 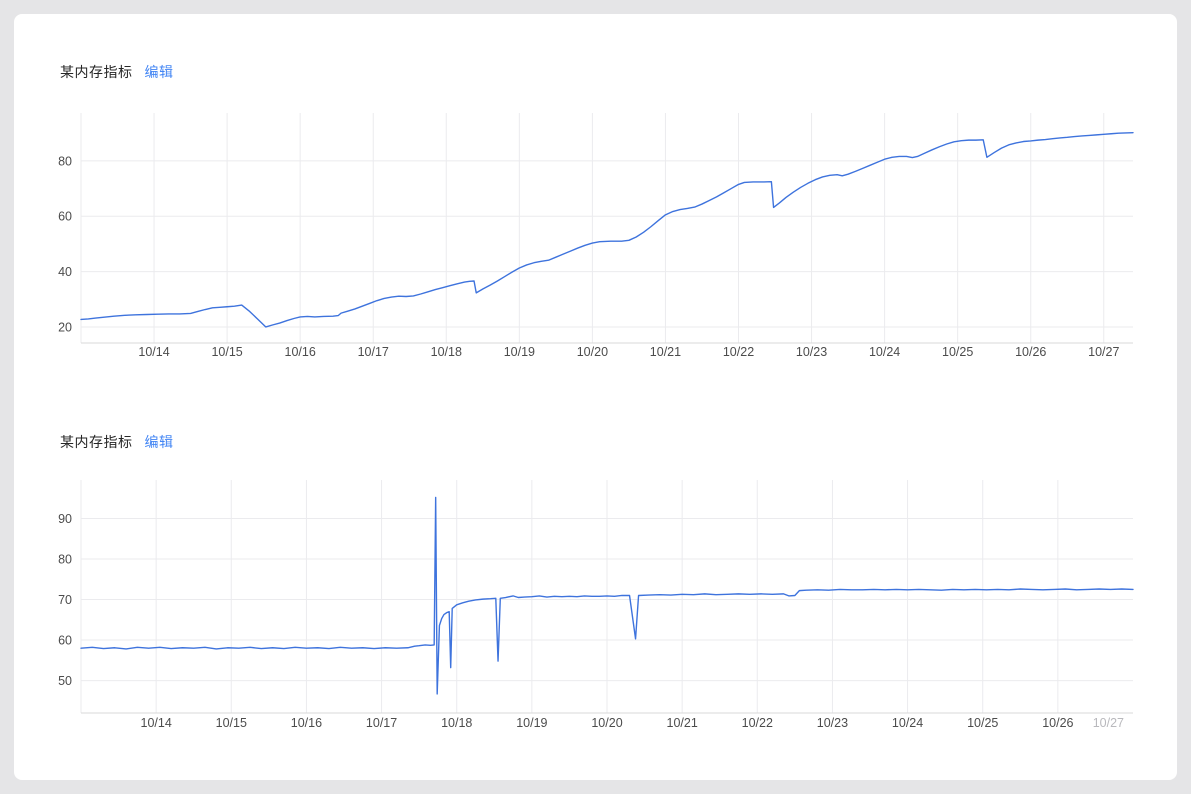 I want to click on y-tick-label: 20, so click(x=65, y=327).